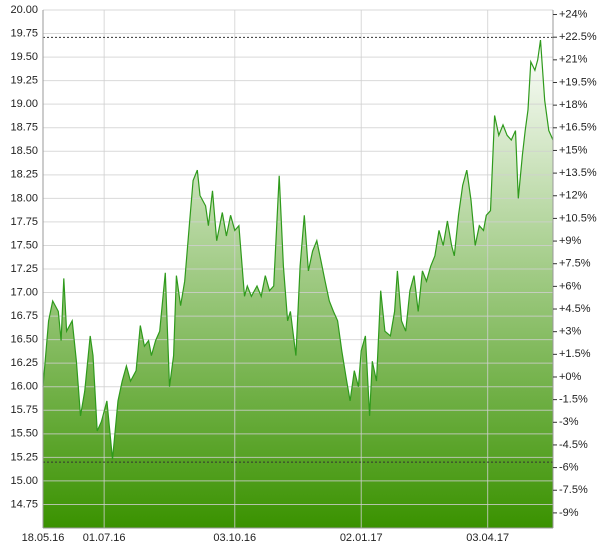 The height and width of the screenshot is (550, 600). What do you see at coordinates (569, 467) in the screenshot?
I see `y2-tick-label: -6%` at bounding box center [569, 467].